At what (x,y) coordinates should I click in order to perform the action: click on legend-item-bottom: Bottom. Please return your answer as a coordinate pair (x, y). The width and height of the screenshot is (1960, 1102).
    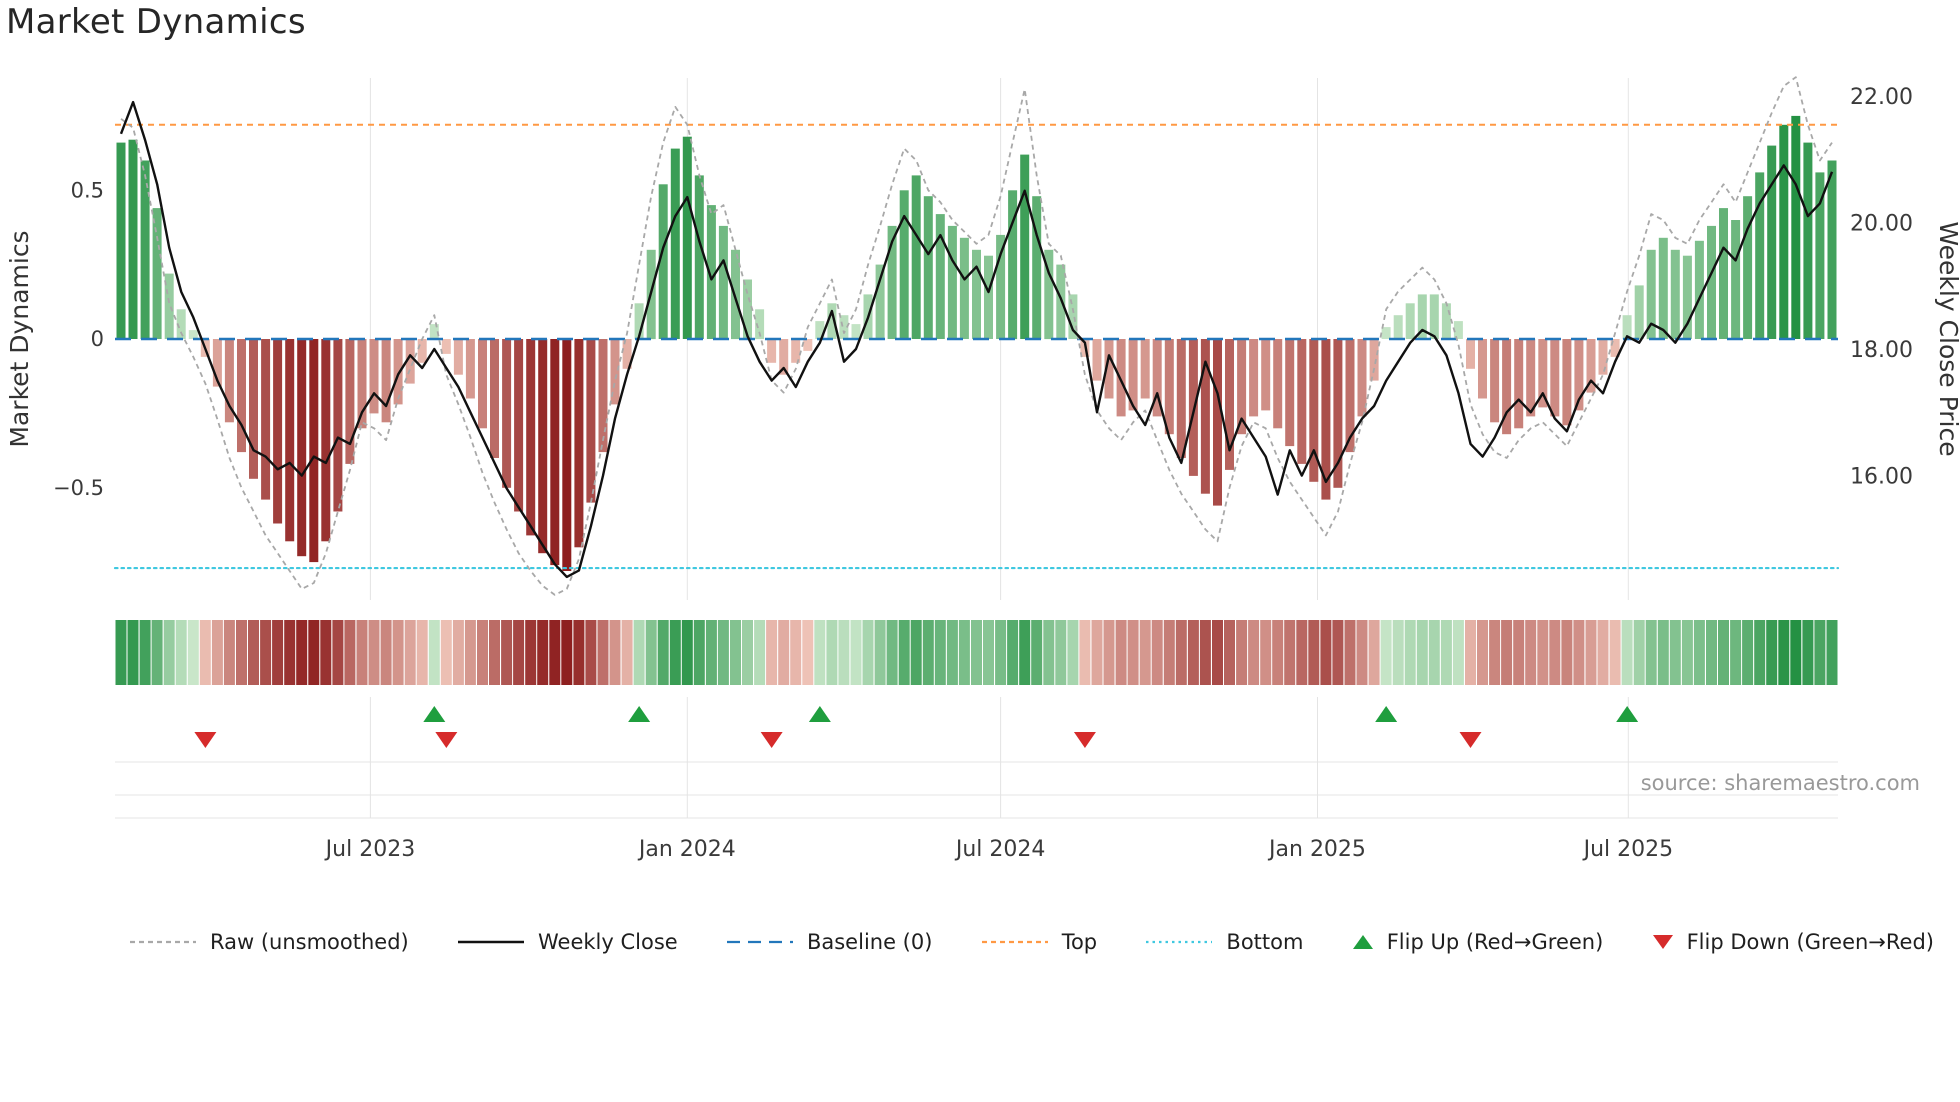
    Looking at the image, I should click on (1223, 942).